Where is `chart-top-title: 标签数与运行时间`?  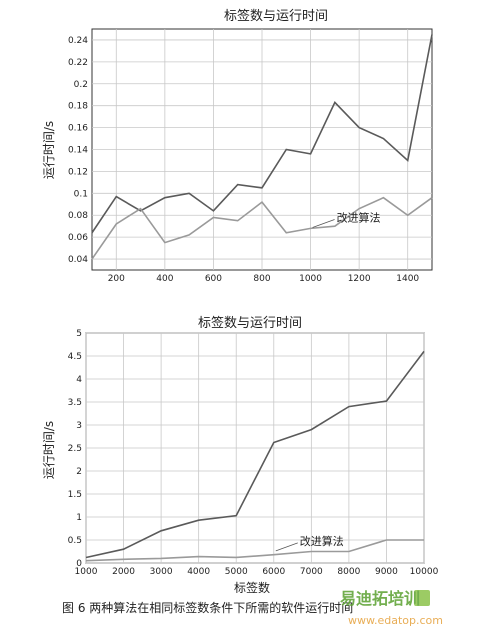 chart-top-title: 标签数与运行时间 is located at coordinates (276, 16).